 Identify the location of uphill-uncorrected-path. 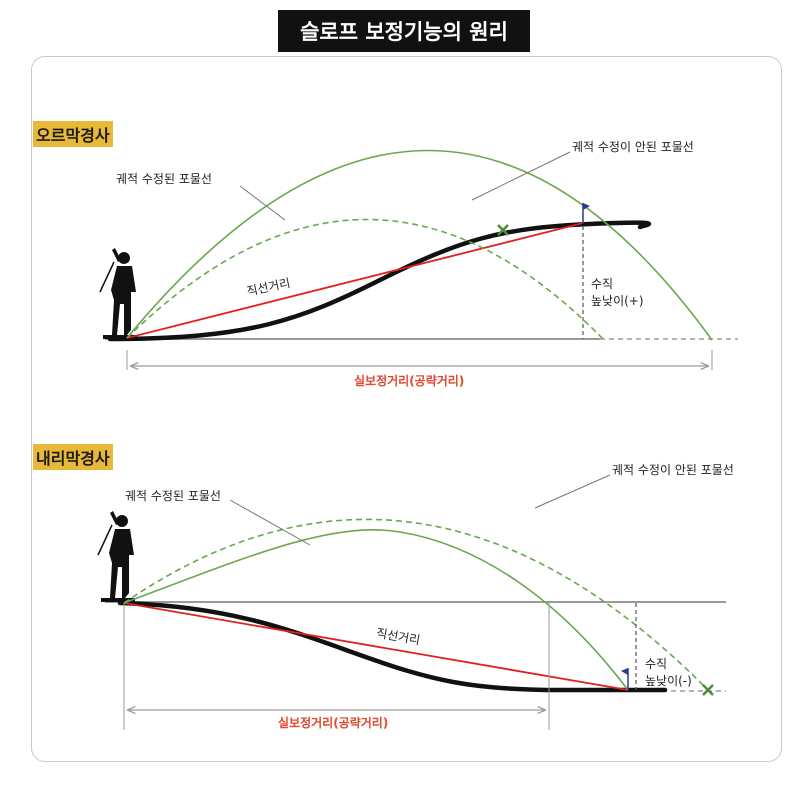
(365, 279).